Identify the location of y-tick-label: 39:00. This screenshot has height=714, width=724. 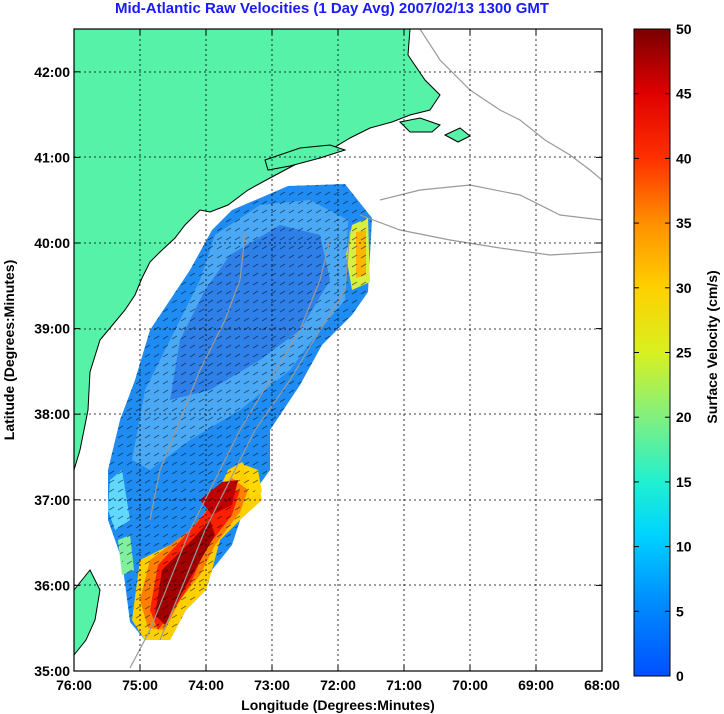
(52, 329).